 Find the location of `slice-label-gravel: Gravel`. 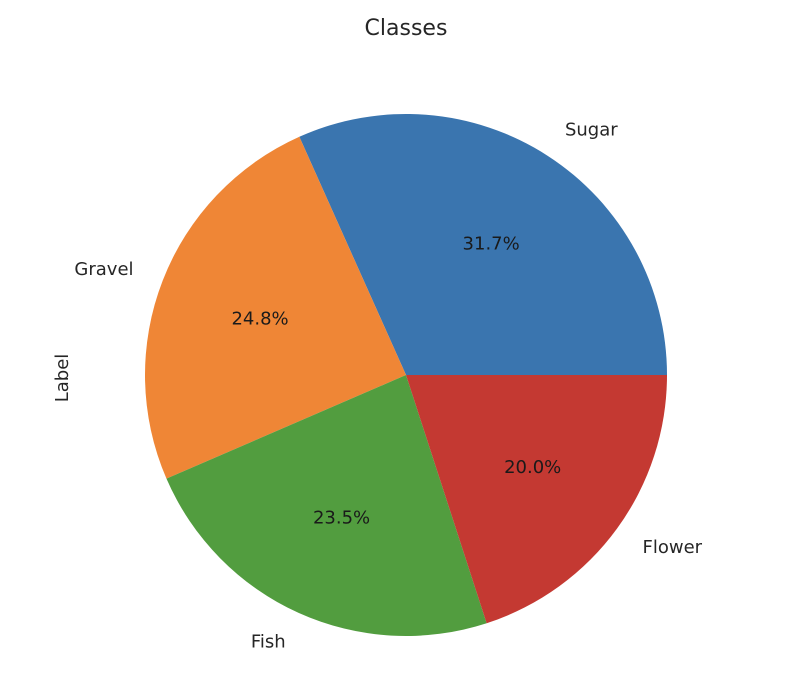

slice-label-gravel: Gravel is located at coordinates (103, 269).